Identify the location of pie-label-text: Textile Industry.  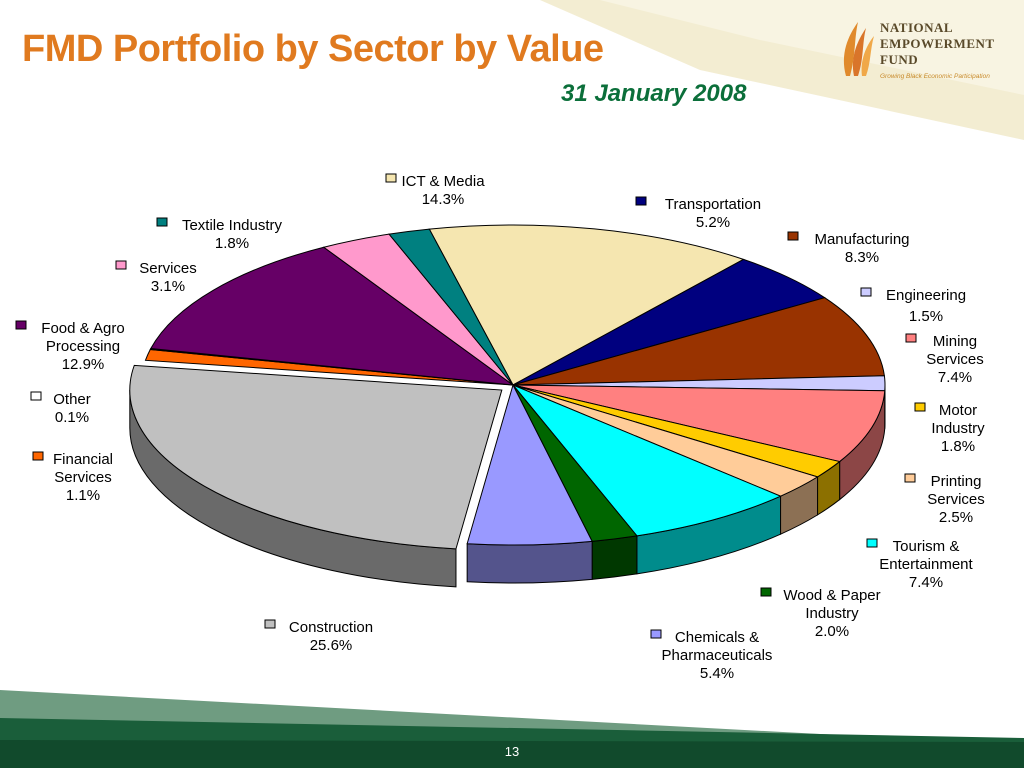
(232, 225).